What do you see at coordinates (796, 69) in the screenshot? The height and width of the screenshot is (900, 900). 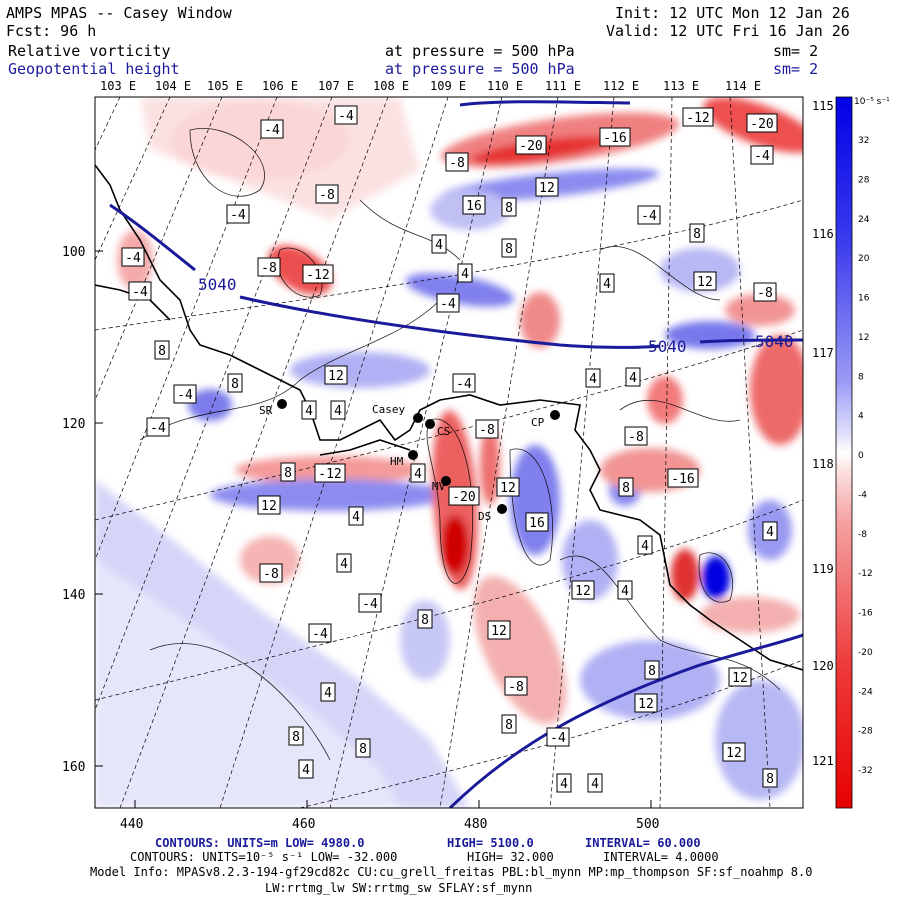 I see `field2-smoothing: sm= 2` at bounding box center [796, 69].